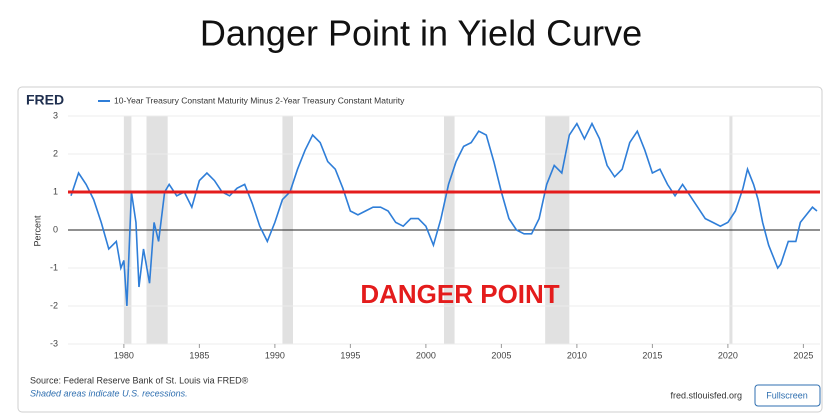 The image size is (832, 418). I want to click on x-tick-label: 1995, so click(350, 355).